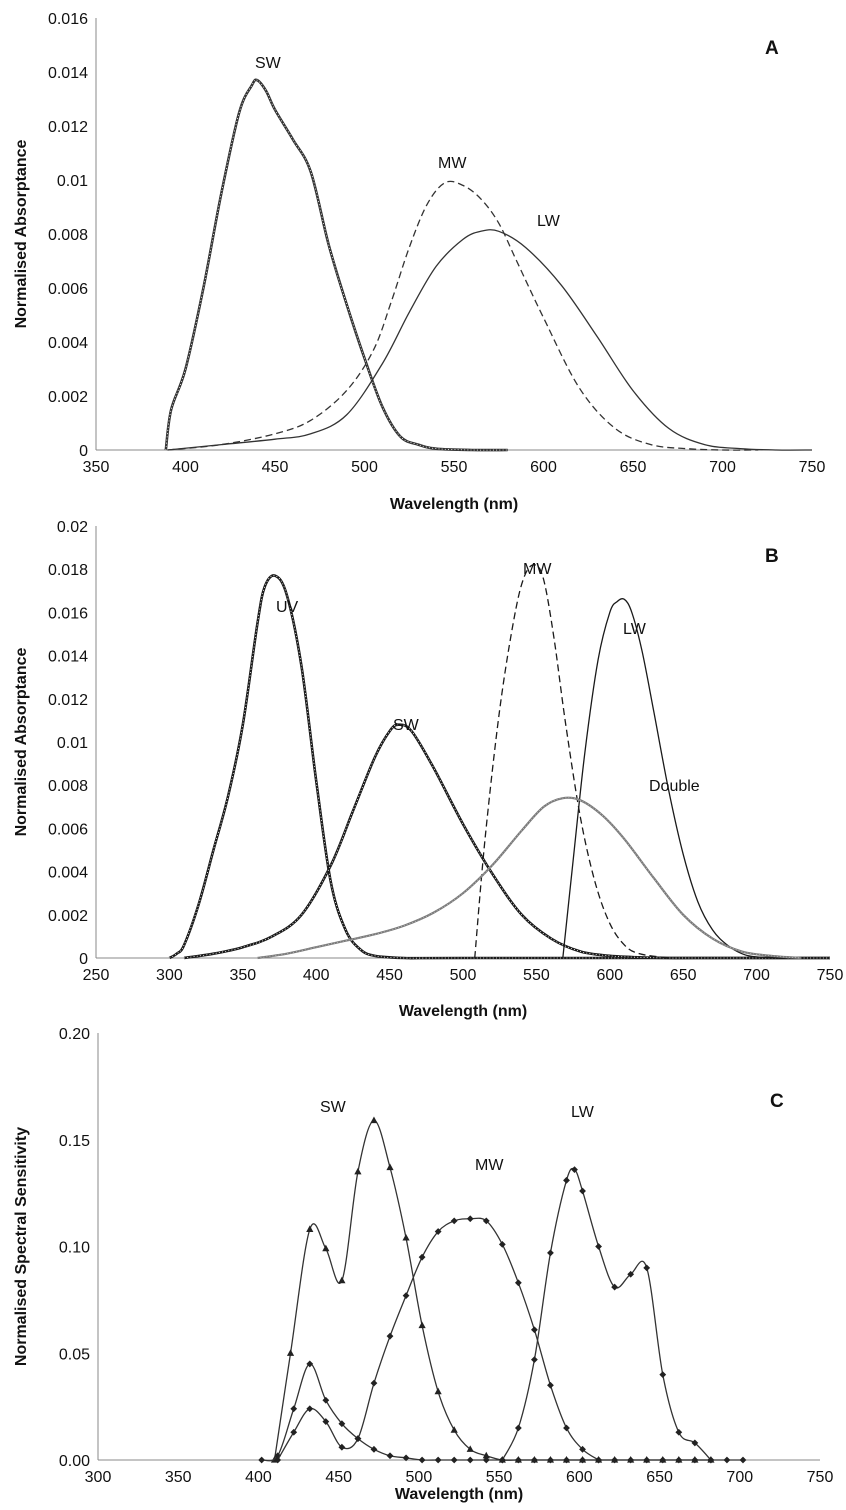  Describe the element at coordinates (185, 467) in the screenshot. I see `x-tick-label: 400` at that location.